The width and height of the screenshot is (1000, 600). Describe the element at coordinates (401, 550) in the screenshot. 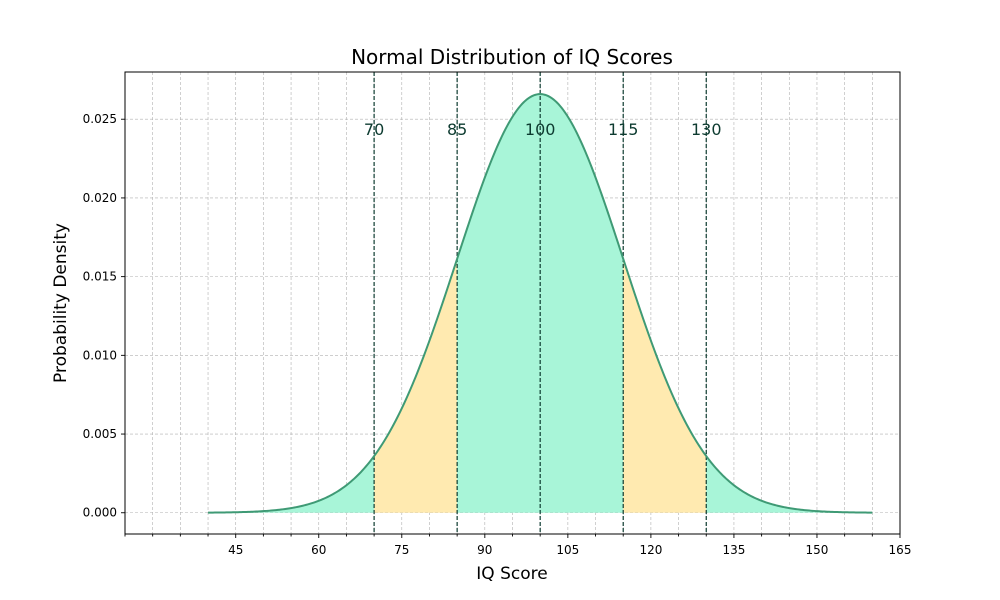

I see `x-tick-label: 75` at that location.